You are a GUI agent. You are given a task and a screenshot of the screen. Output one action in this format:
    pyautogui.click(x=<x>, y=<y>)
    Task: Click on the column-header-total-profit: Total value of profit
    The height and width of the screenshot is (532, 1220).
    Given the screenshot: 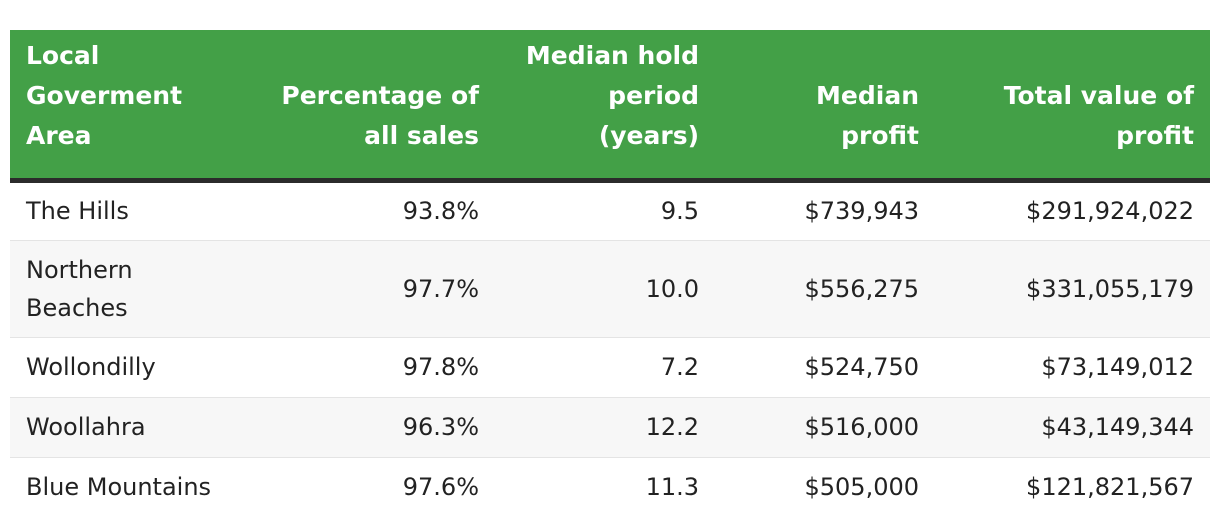 What is the action you would take?
    pyautogui.click(x=1072, y=106)
    